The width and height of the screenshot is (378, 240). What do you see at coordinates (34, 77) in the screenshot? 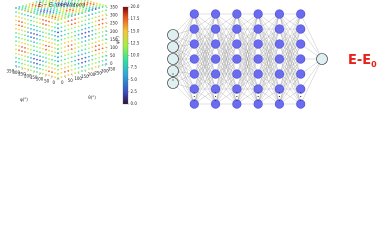
I see `axis-tick-label: 150` at bounding box center [34, 77].